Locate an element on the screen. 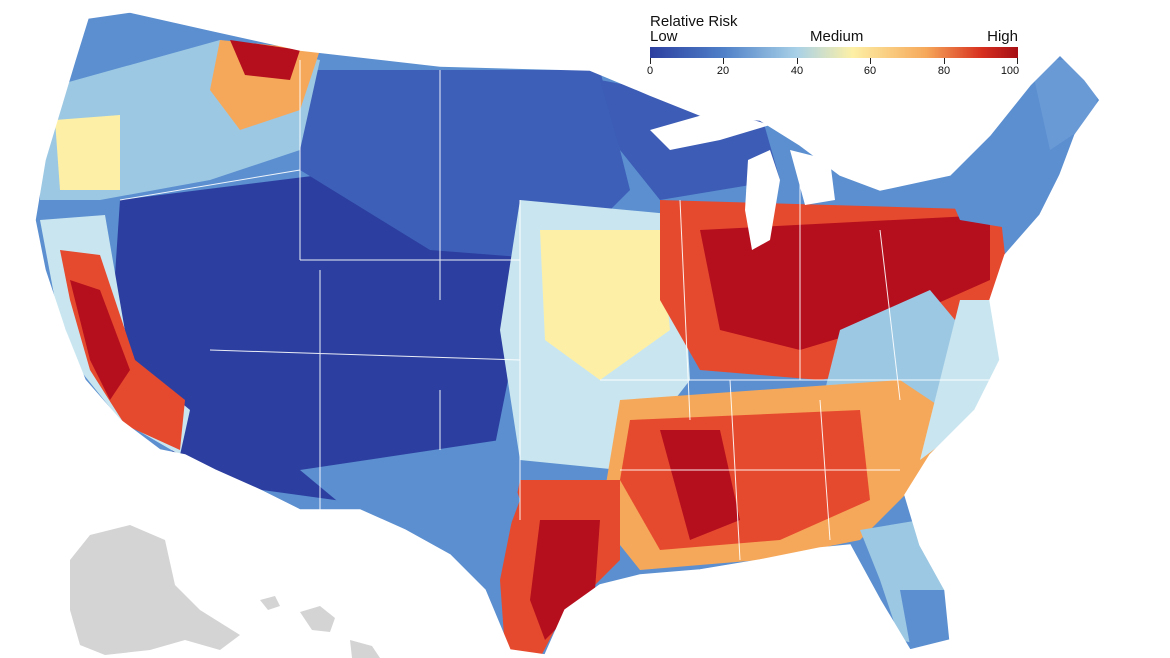 The image size is (1170, 658). legend-tick-label: 0 is located at coordinates (650, 71).